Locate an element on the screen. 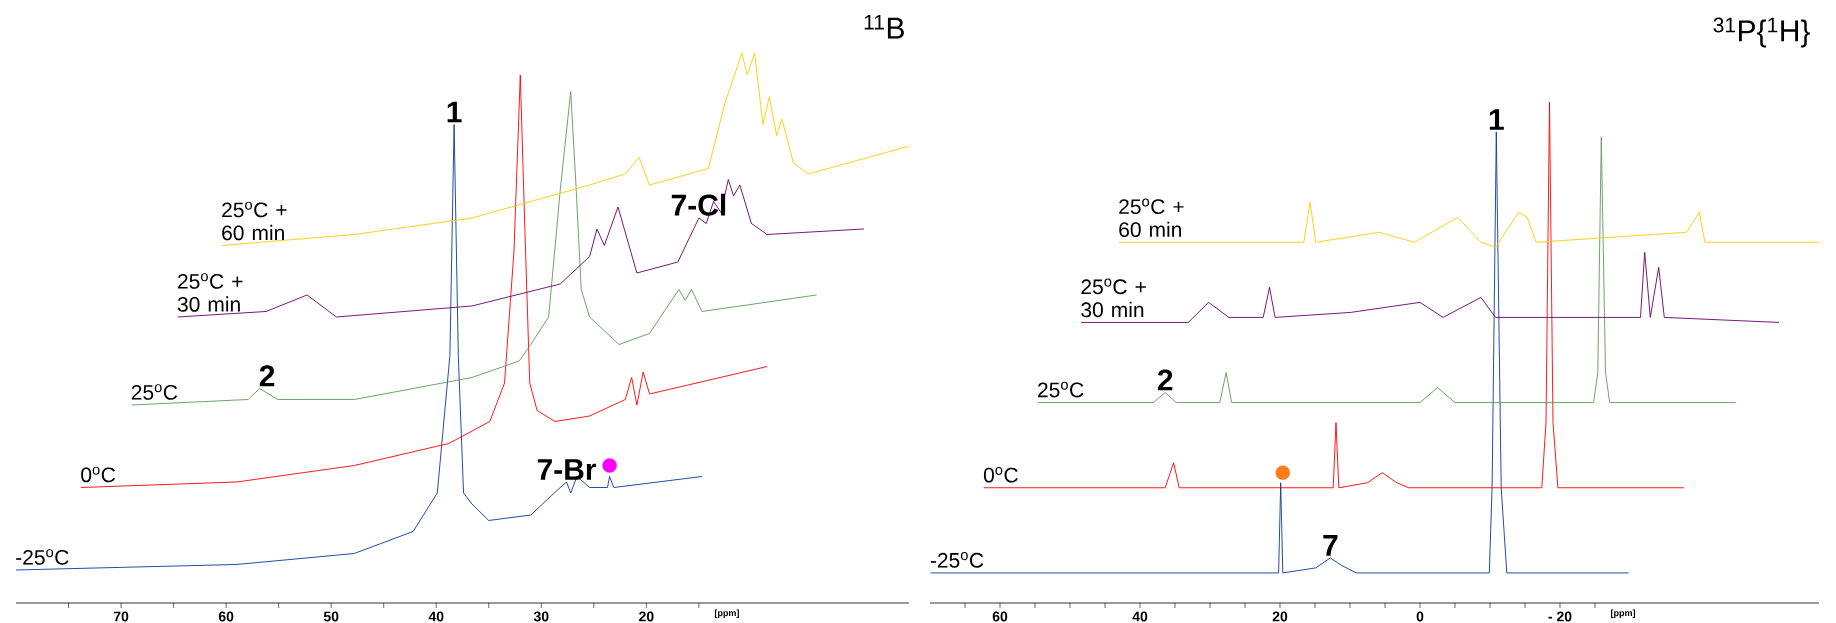  chart-title: $^{11}$B is located at coordinates (884, 26).